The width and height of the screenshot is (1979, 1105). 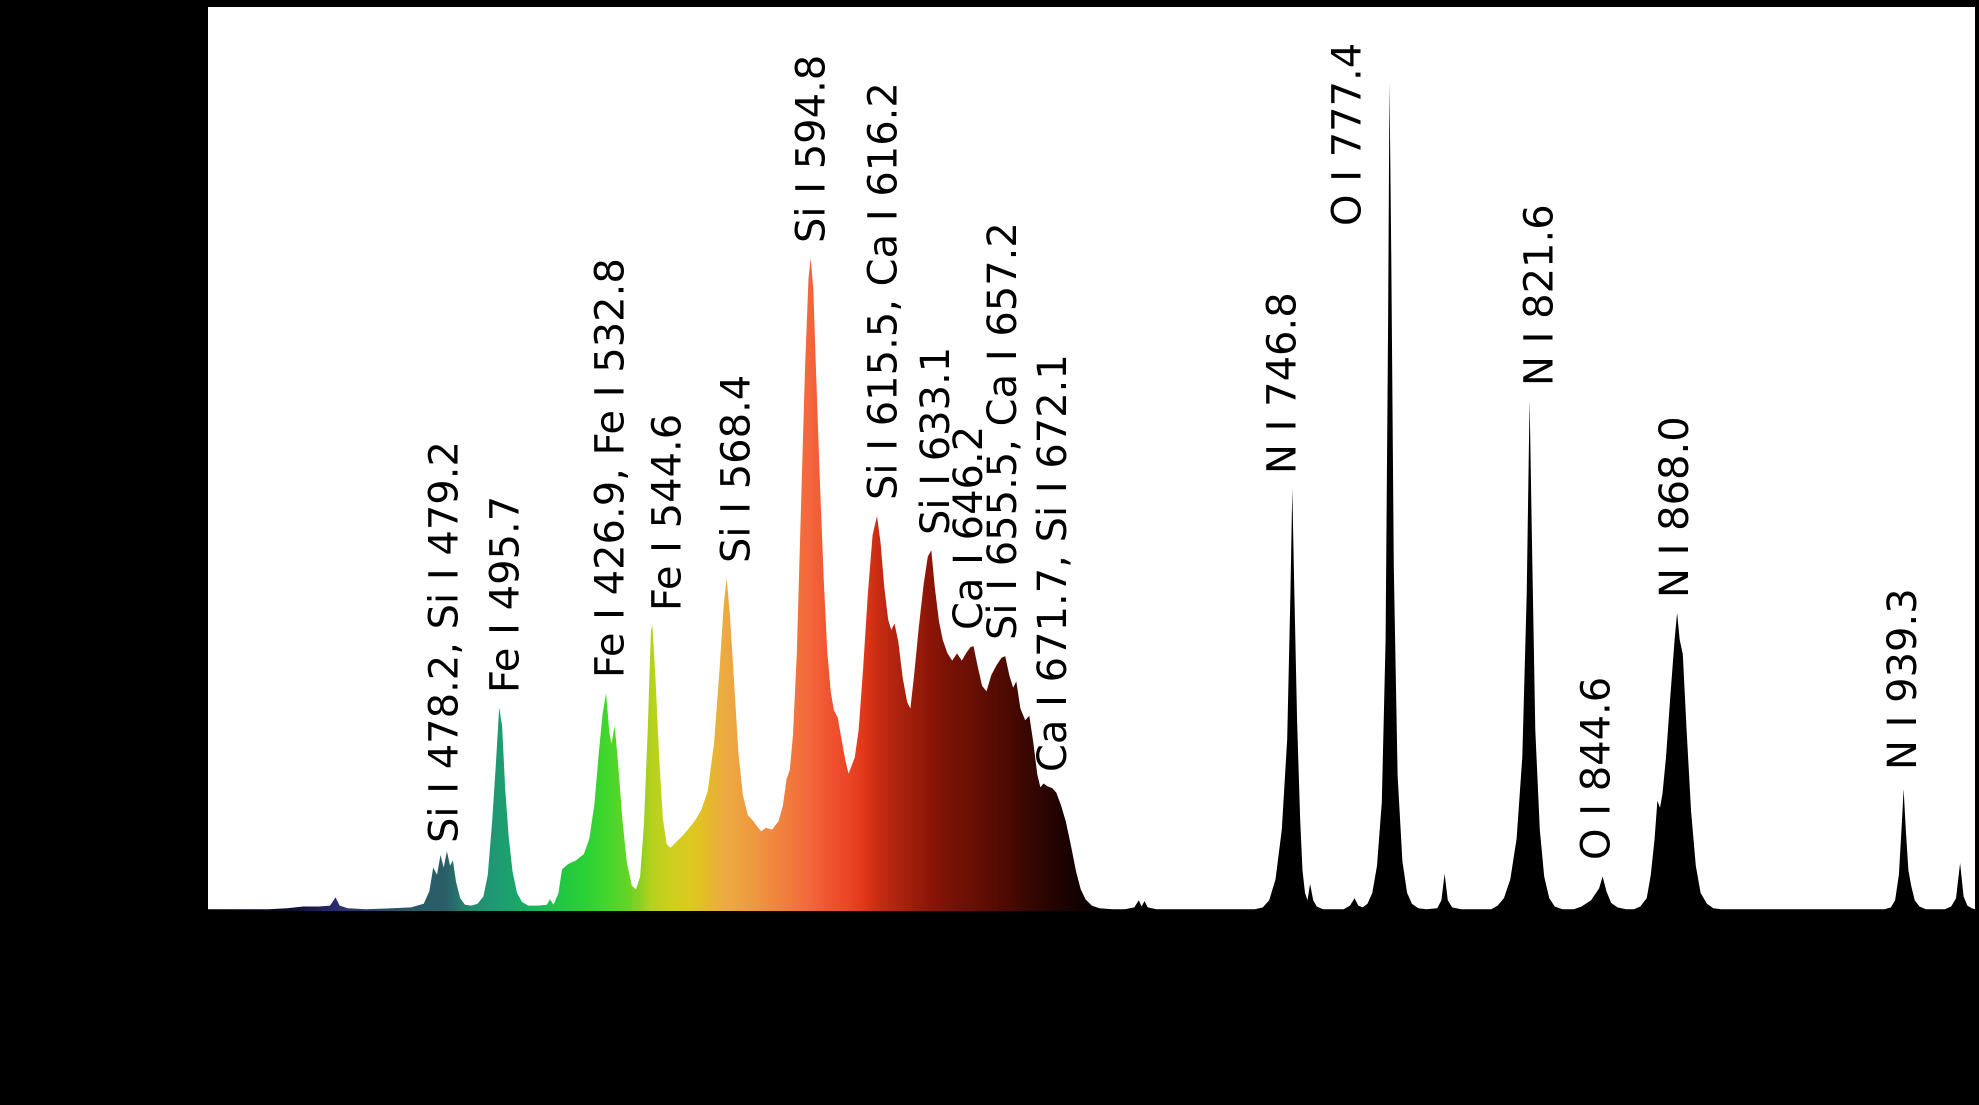 What do you see at coordinates (1540, 295) in the screenshot?
I see `peak-label: N I 821.6` at bounding box center [1540, 295].